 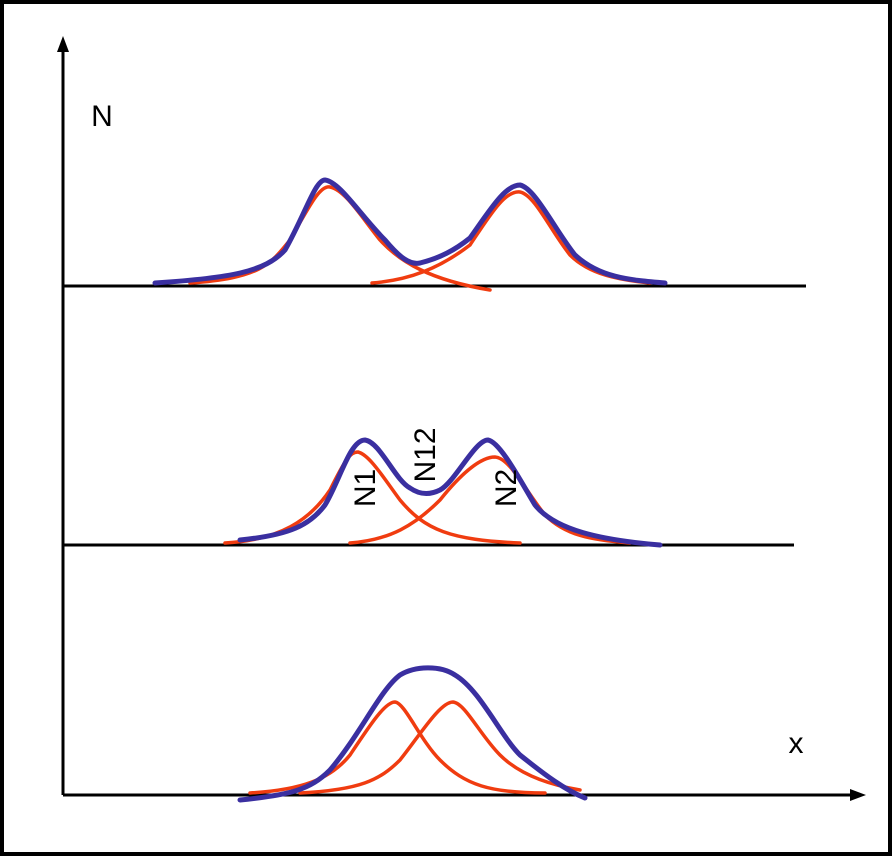 I want to click on x-axis-label: x, so click(x=796, y=743).